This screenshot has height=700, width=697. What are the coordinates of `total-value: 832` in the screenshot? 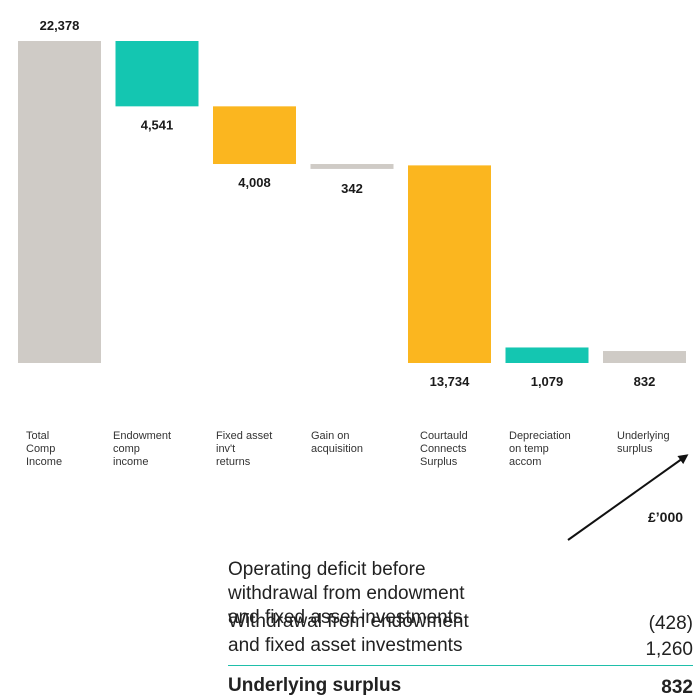 It's located at (677, 687).